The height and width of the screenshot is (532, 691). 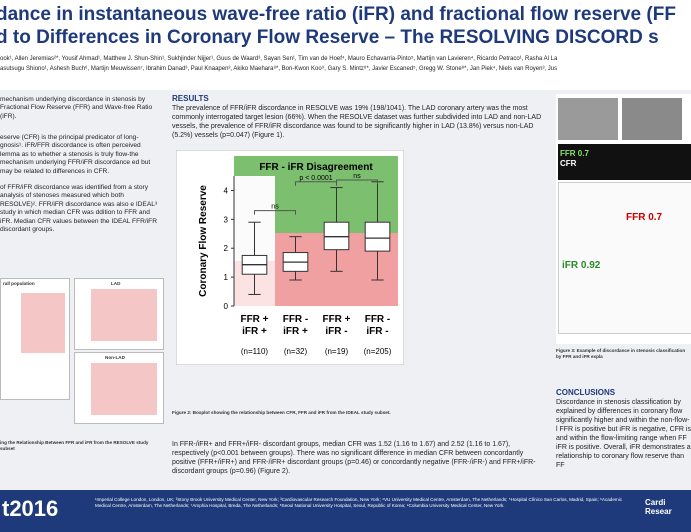 What do you see at coordinates (296, 351) in the screenshot?
I see `n-label: (n=32)` at bounding box center [296, 351].